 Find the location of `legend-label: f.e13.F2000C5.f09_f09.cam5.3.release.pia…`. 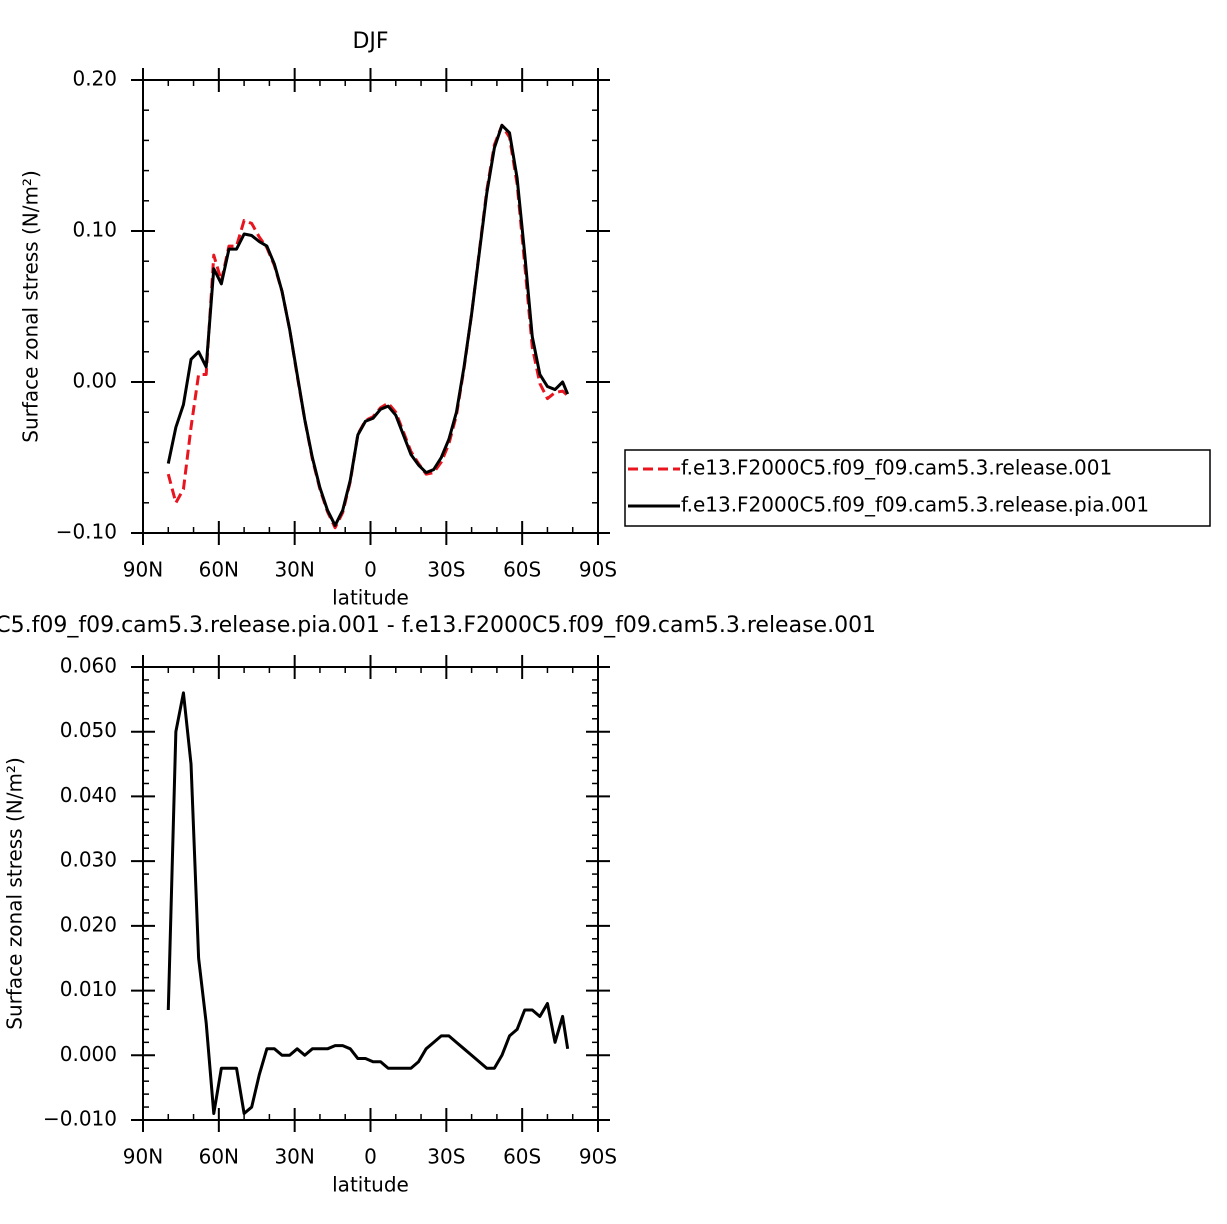

legend-label: f.e13.F2000C5.f09_f09.cam5.3.release.pia… is located at coordinates (915, 505).